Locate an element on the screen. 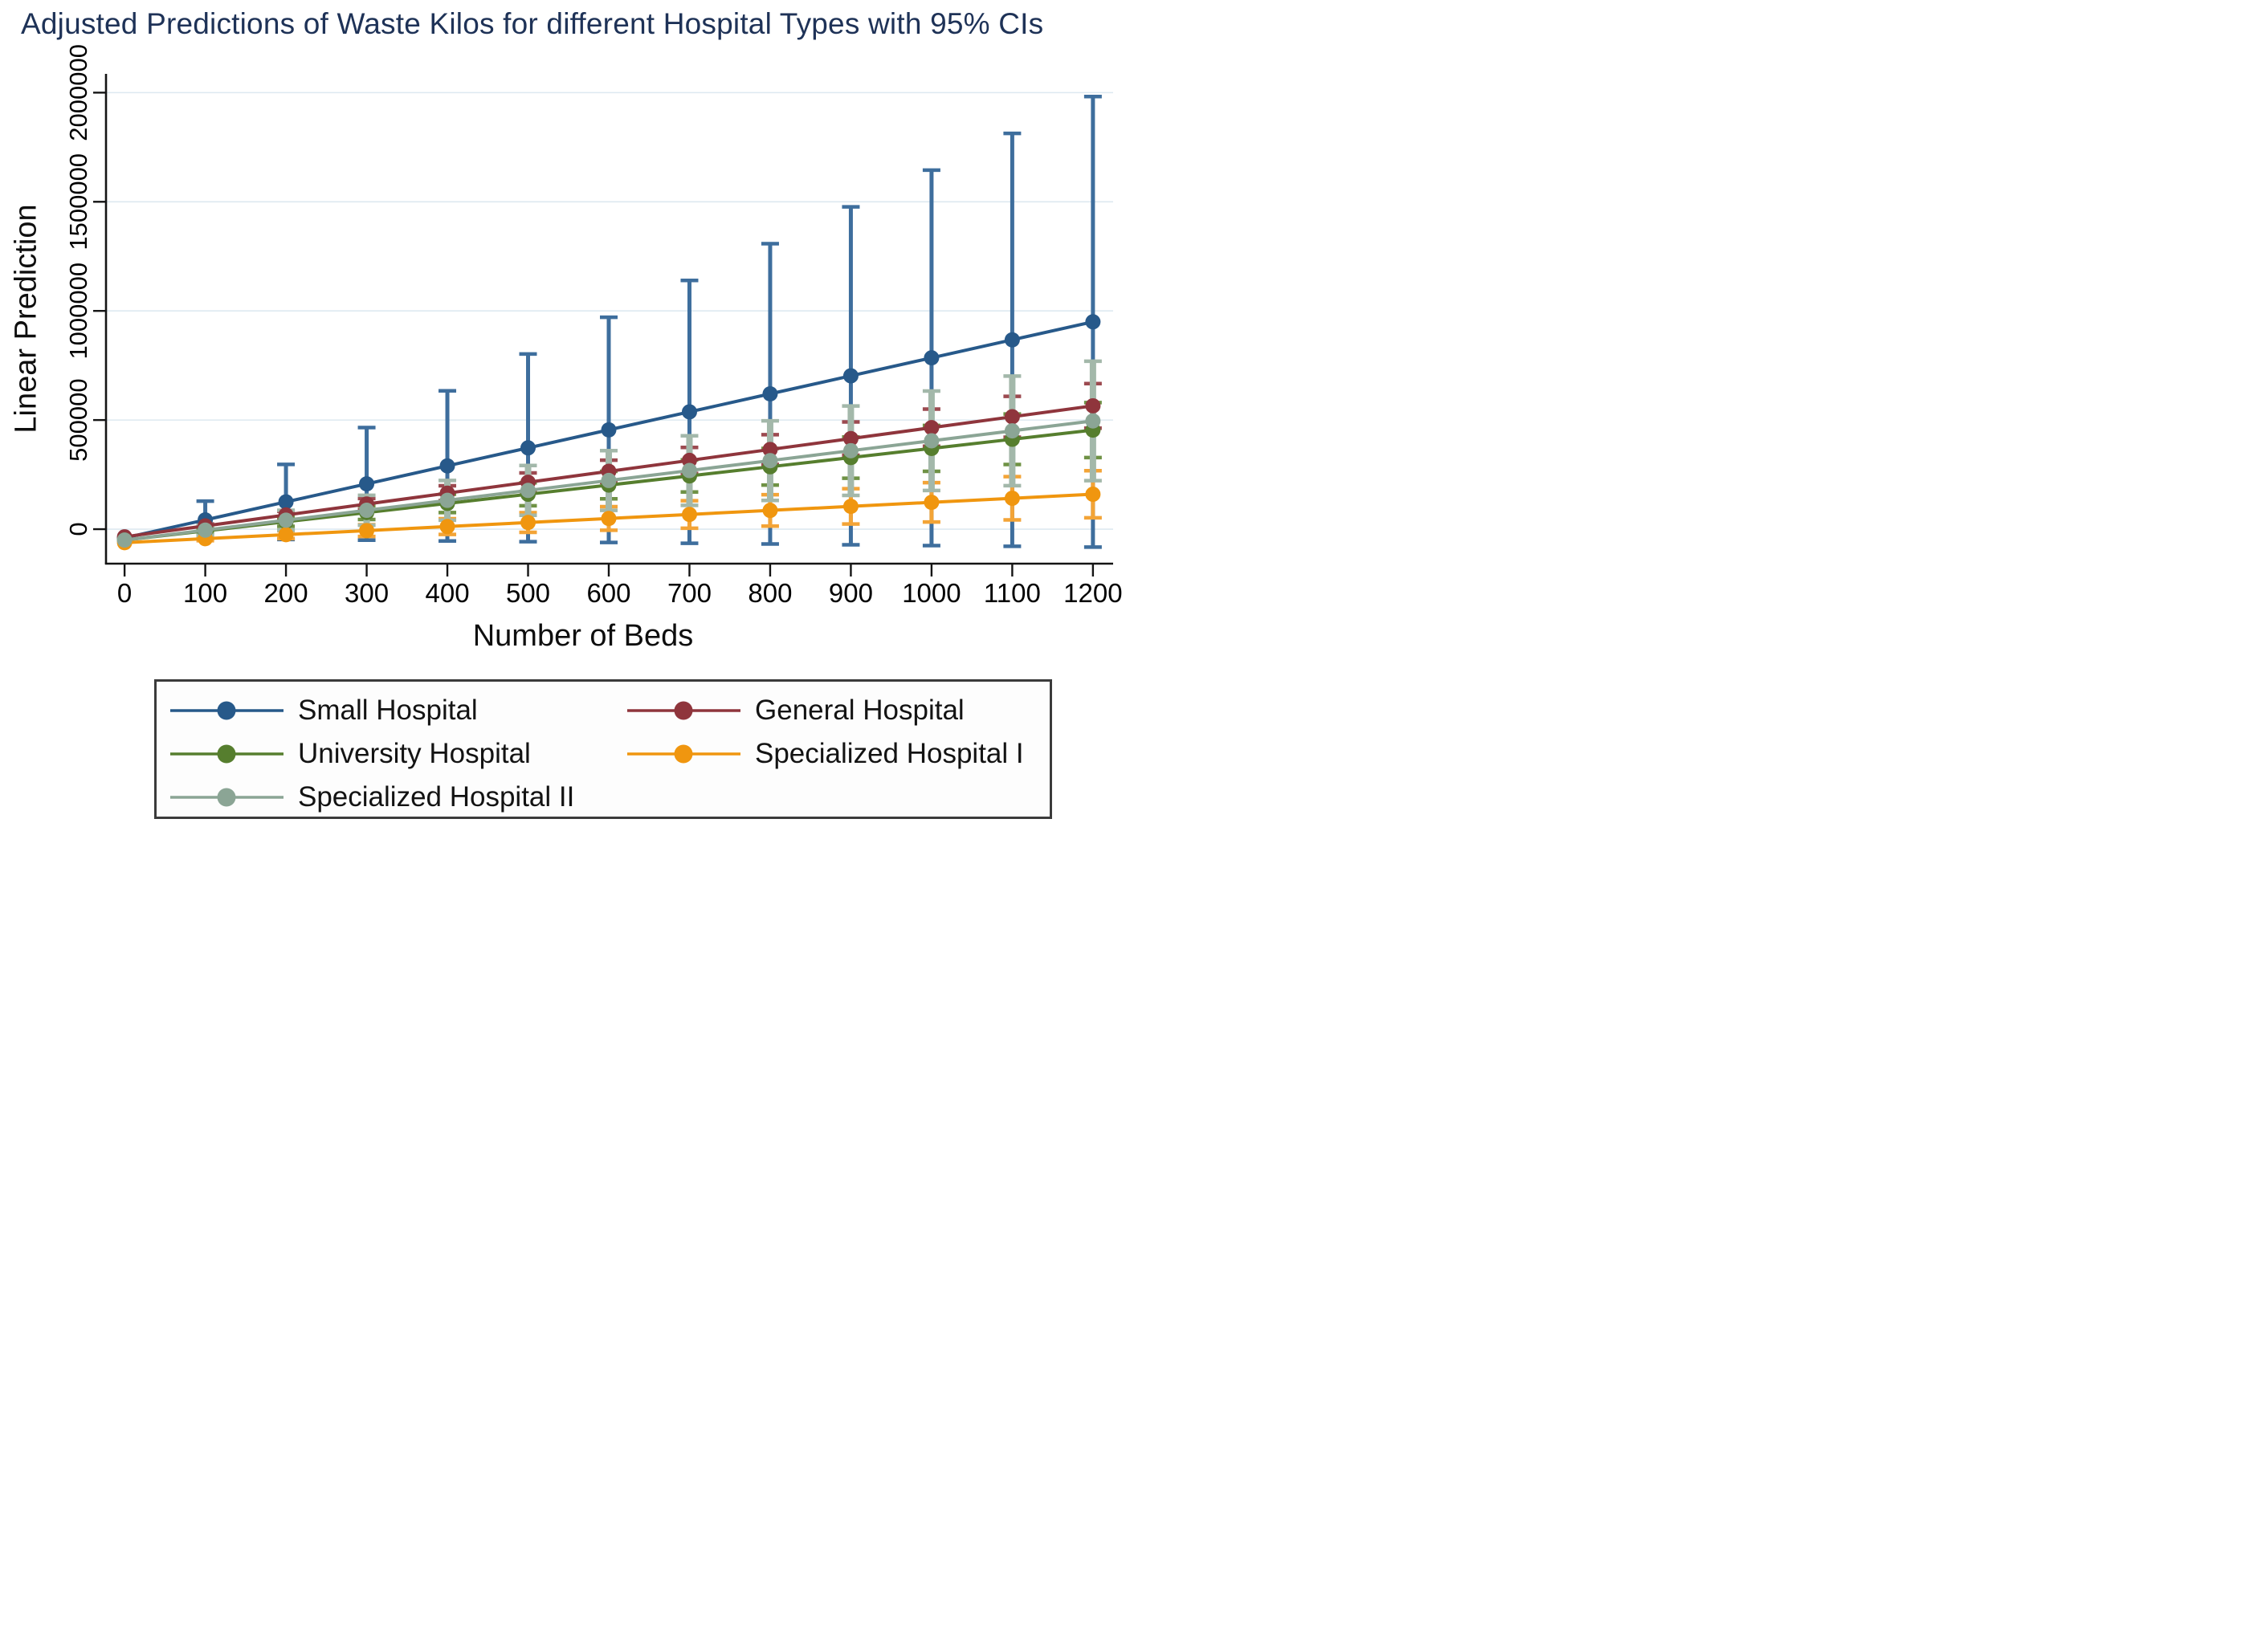 Image resolution: width=2268 pixels, height=1646 pixels. x-tick-label: 600 is located at coordinates (608, 593).